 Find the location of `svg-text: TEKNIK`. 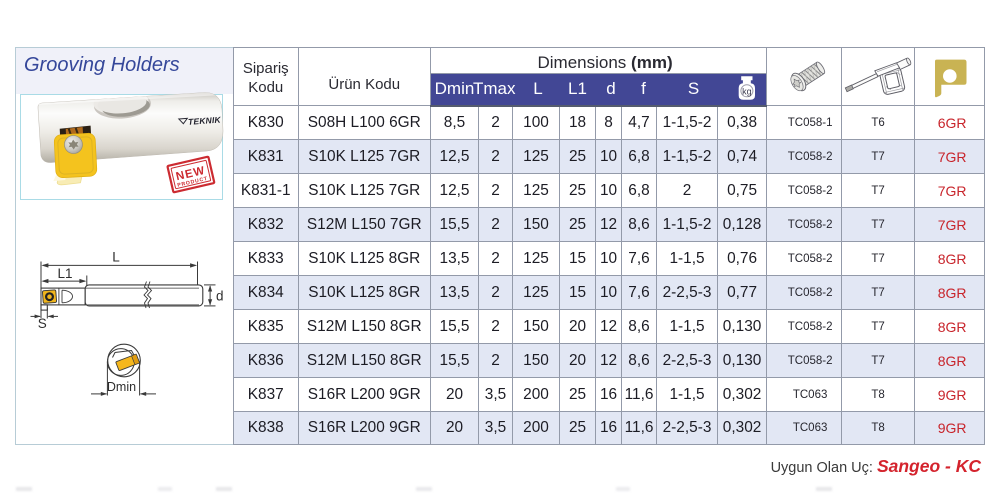

svg-text: TEKNIK is located at coordinates (205, 121).